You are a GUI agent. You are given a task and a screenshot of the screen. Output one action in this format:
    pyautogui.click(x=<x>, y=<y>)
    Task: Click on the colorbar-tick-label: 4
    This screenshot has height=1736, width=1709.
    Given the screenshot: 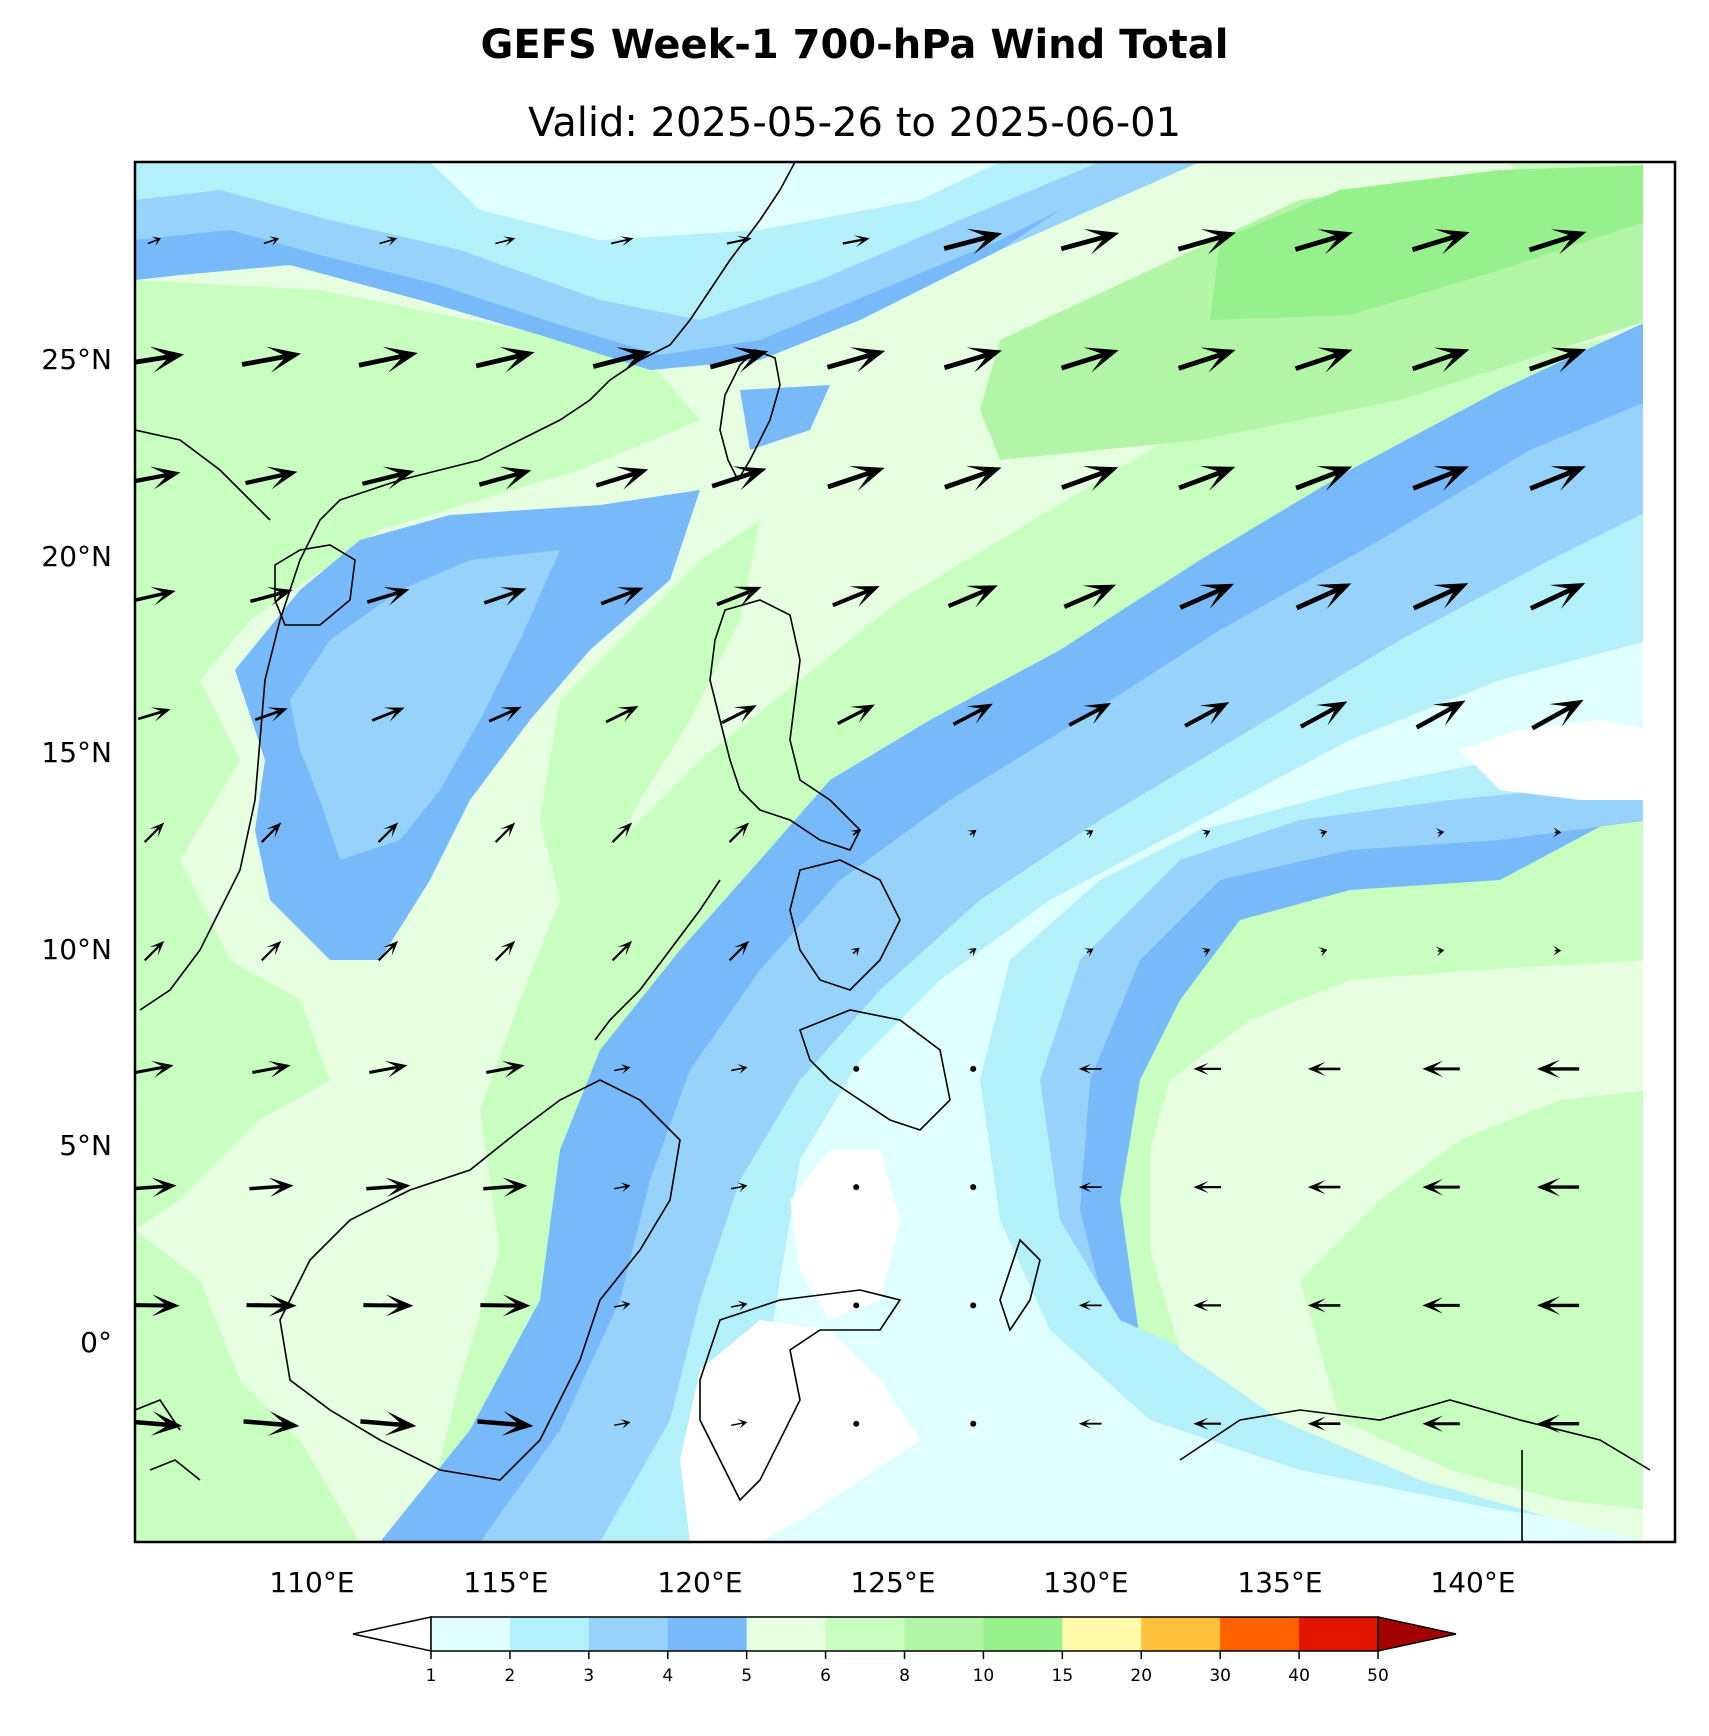 What is the action you would take?
    pyautogui.click(x=667, y=1676)
    